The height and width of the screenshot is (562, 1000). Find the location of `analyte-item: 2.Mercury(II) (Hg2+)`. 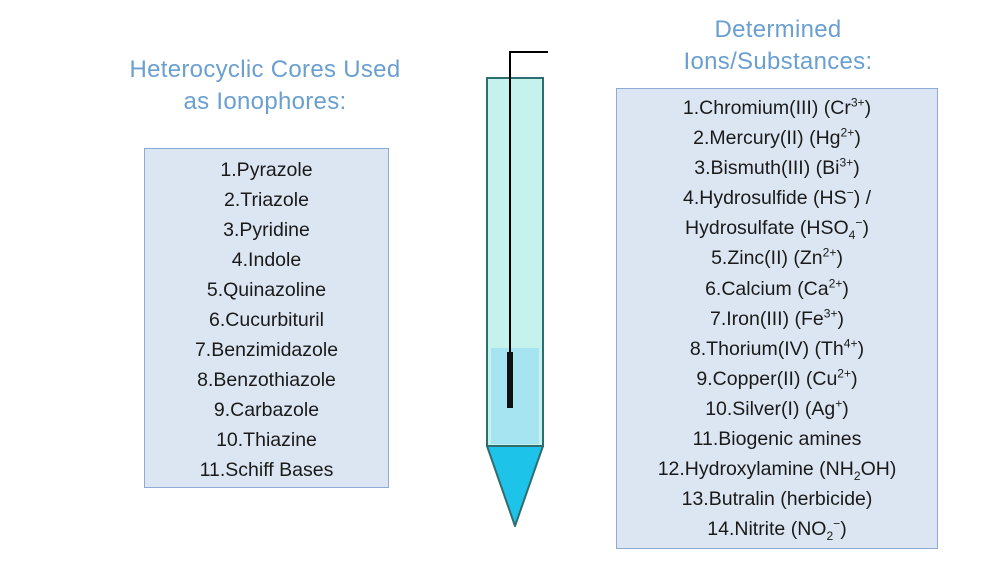

analyte-item: 2.Mercury(II) (Hg2+) is located at coordinates (777, 138).